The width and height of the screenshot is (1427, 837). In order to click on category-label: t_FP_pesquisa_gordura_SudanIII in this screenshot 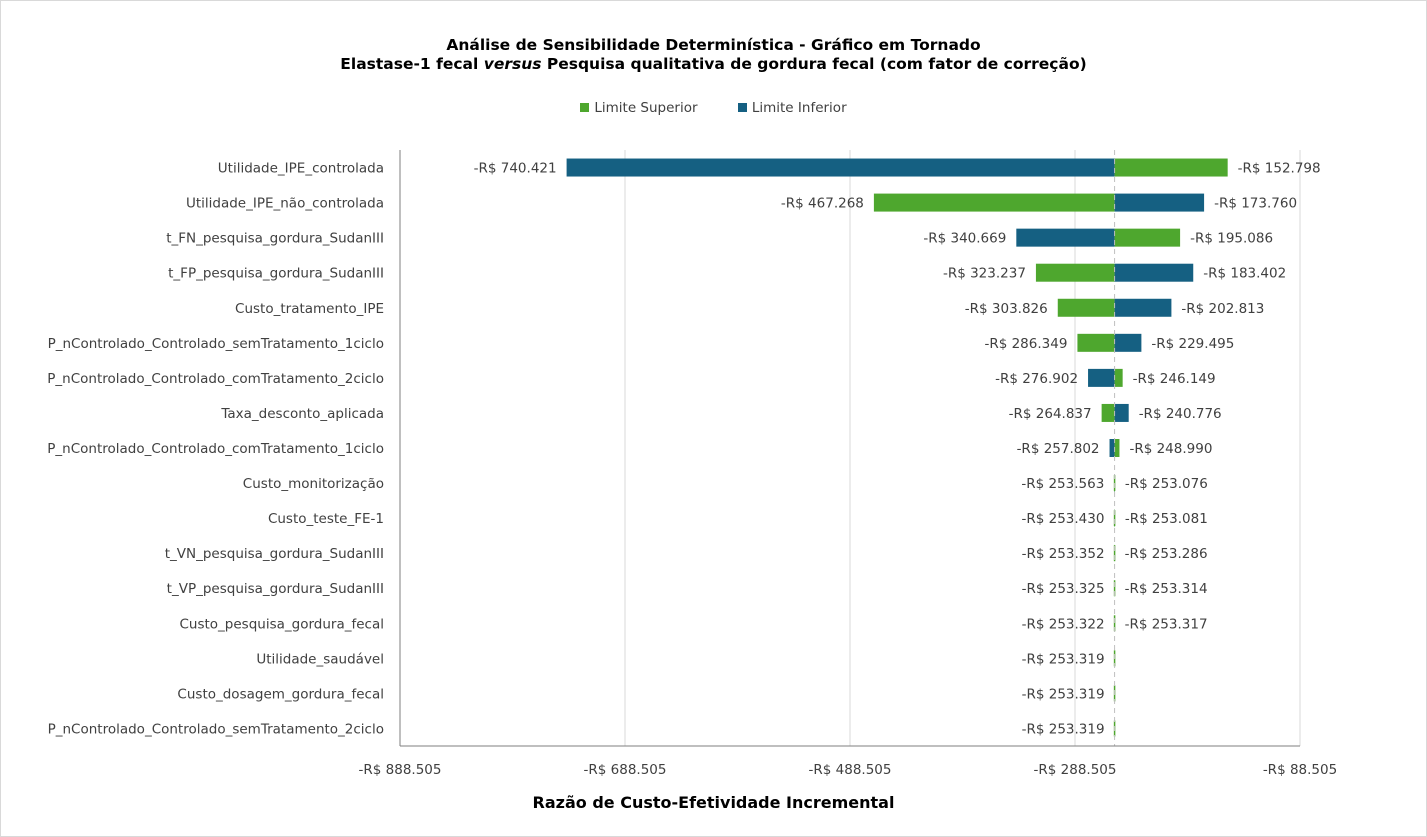, I will do `click(276, 274)`.